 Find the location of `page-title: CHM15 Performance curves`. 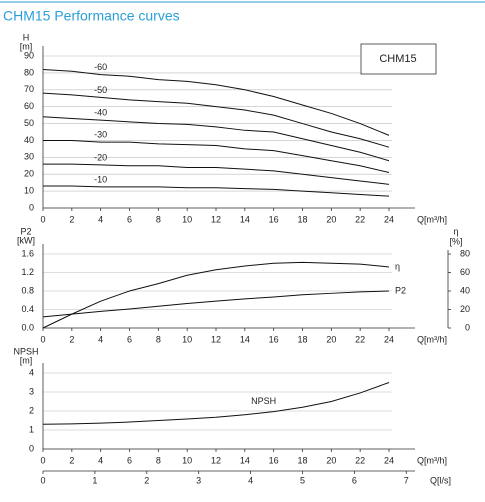

page-title: CHM15 Performance curves is located at coordinates (91, 16).